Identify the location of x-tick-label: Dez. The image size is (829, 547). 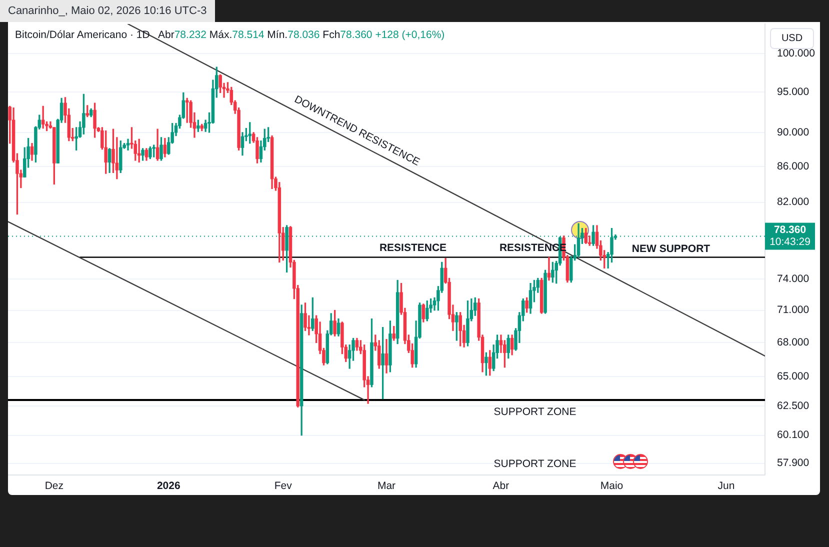
(54, 486).